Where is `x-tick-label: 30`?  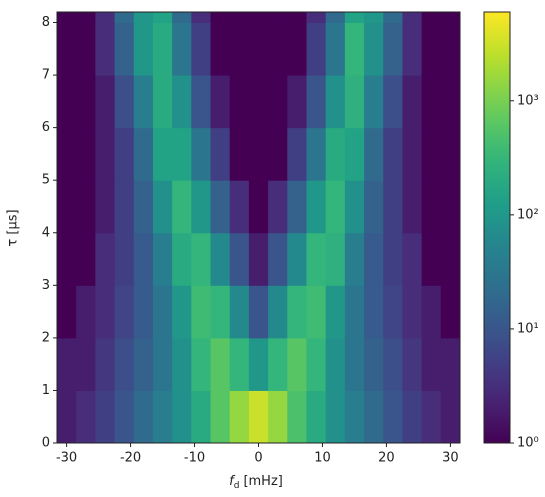 x-tick-label: 30 is located at coordinates (450, 458).